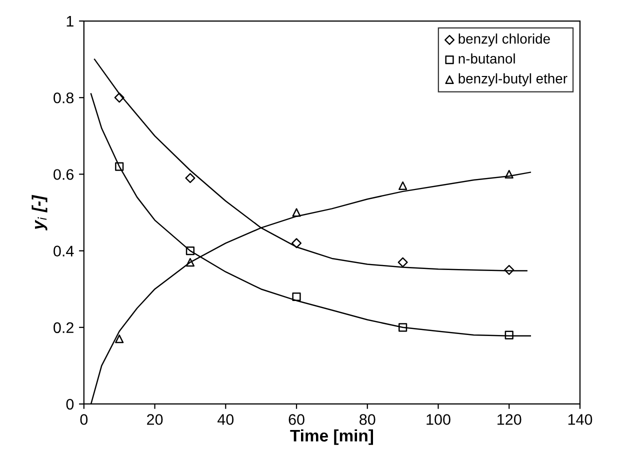  What do you see at coordinates (510, 419) in the screenshot?
I see `x-tick-label: 120` at bounding box center [510, 419].